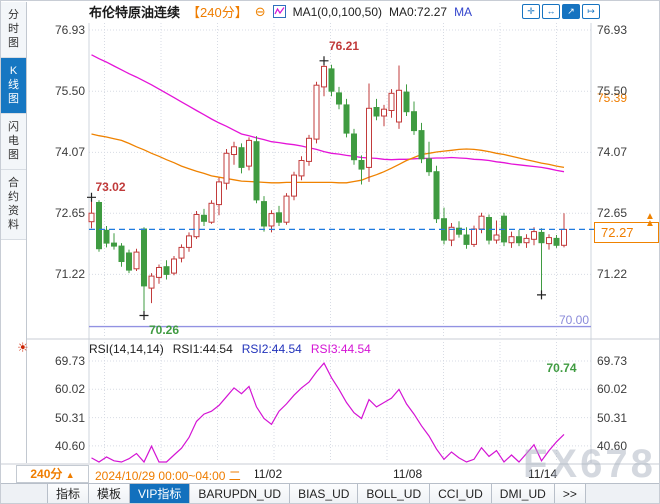  What do you see at coordinates (23, 347) in the screenshot?
I see `sun-icon: ☀` at bounding box center [23, 347].